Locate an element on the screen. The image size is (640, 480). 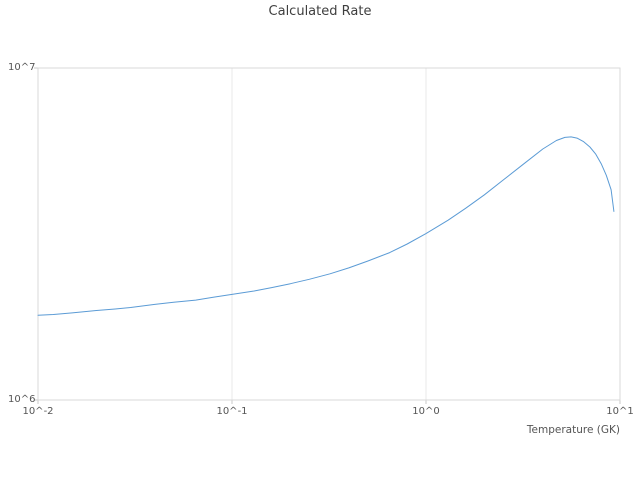
x-tick-label-1e-1: 10^-1 is located at coordinates (232, 411).